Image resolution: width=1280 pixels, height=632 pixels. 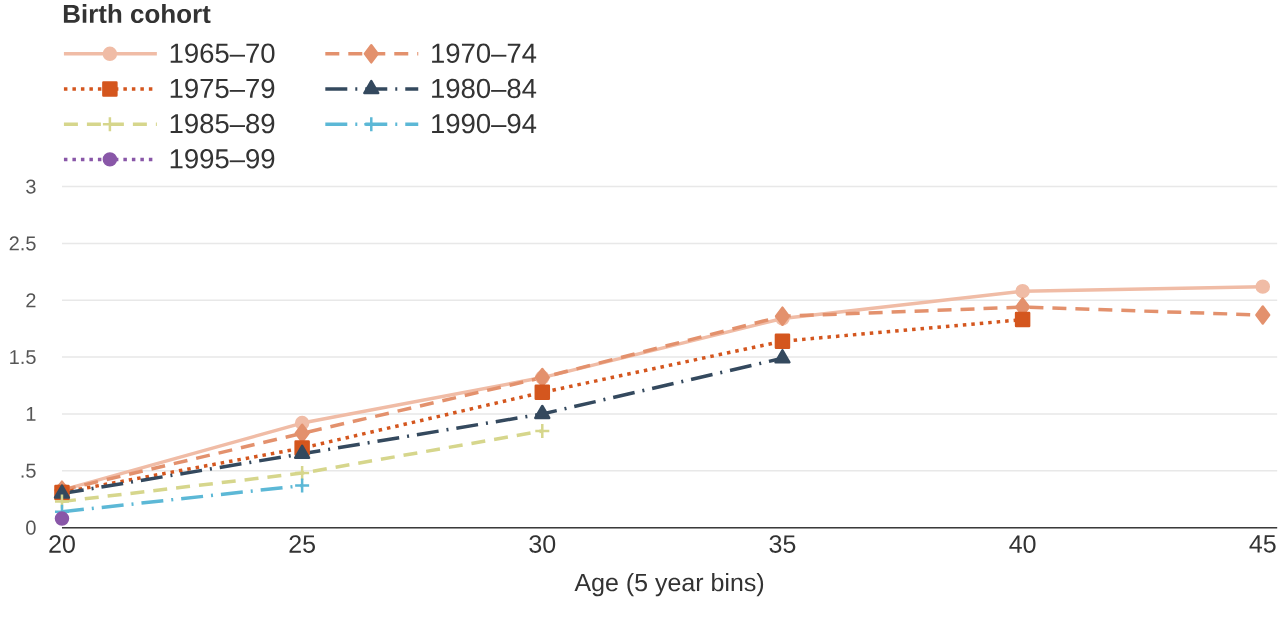 What do you see at coordinates (302, 544) in the screenshot?
I see `x-tick-label: 25` at bounding box center [302, 544].